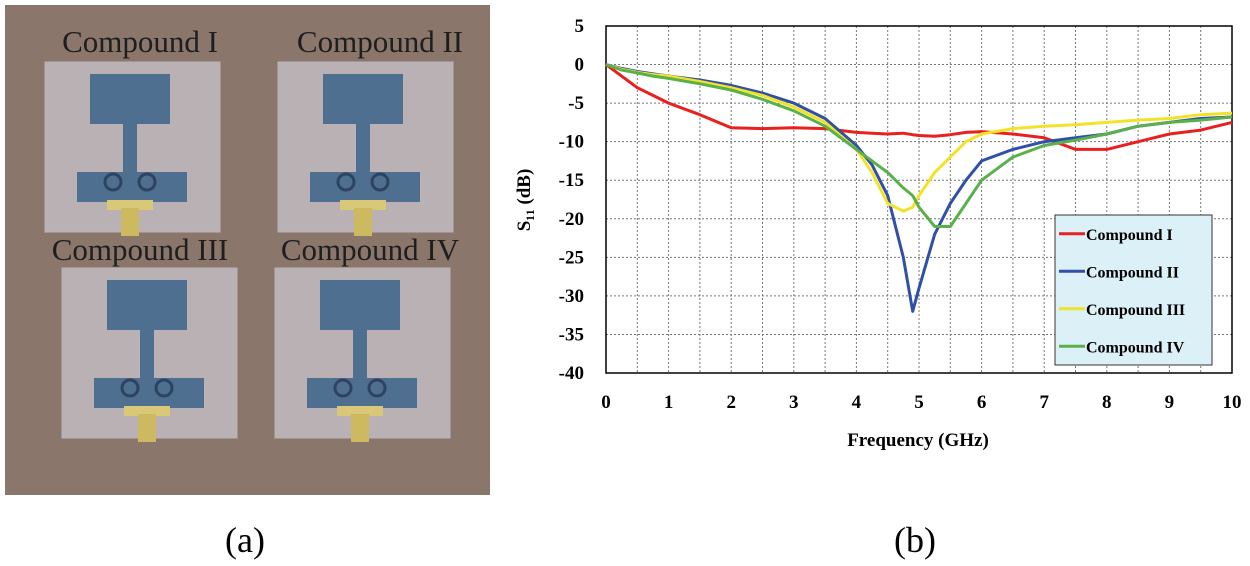 The width and height of the screenshot is (1250, 566). Describe the element at coordinates (857, 402) in the screenshot. I see `x-tick-label: 4` at that location.